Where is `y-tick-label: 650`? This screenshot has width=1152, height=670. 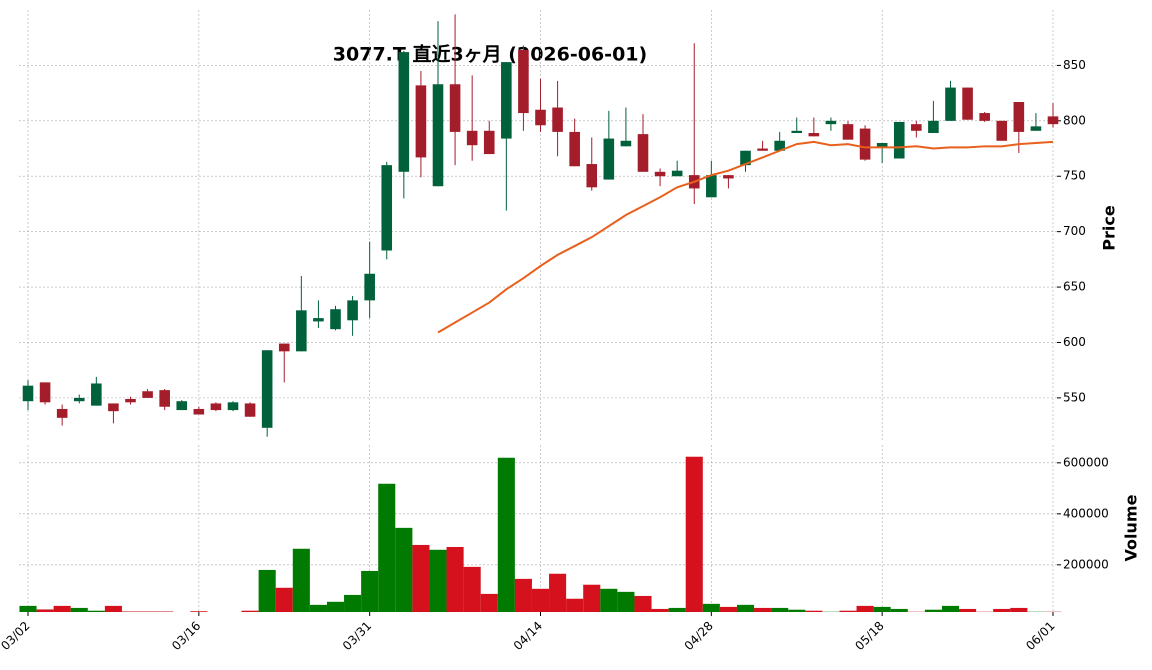
y-tick-label: 650 is located at coordinates (1074, 287).